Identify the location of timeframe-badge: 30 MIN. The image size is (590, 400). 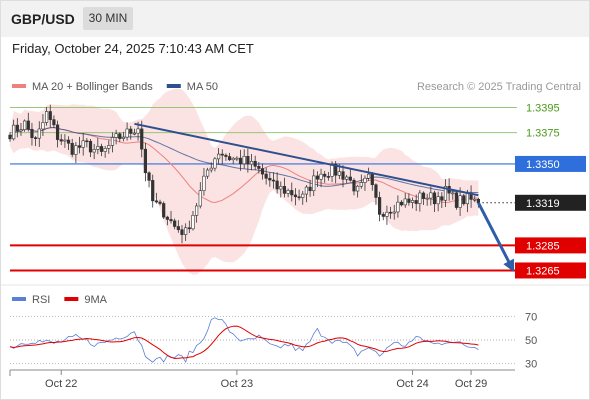
(108, 18).